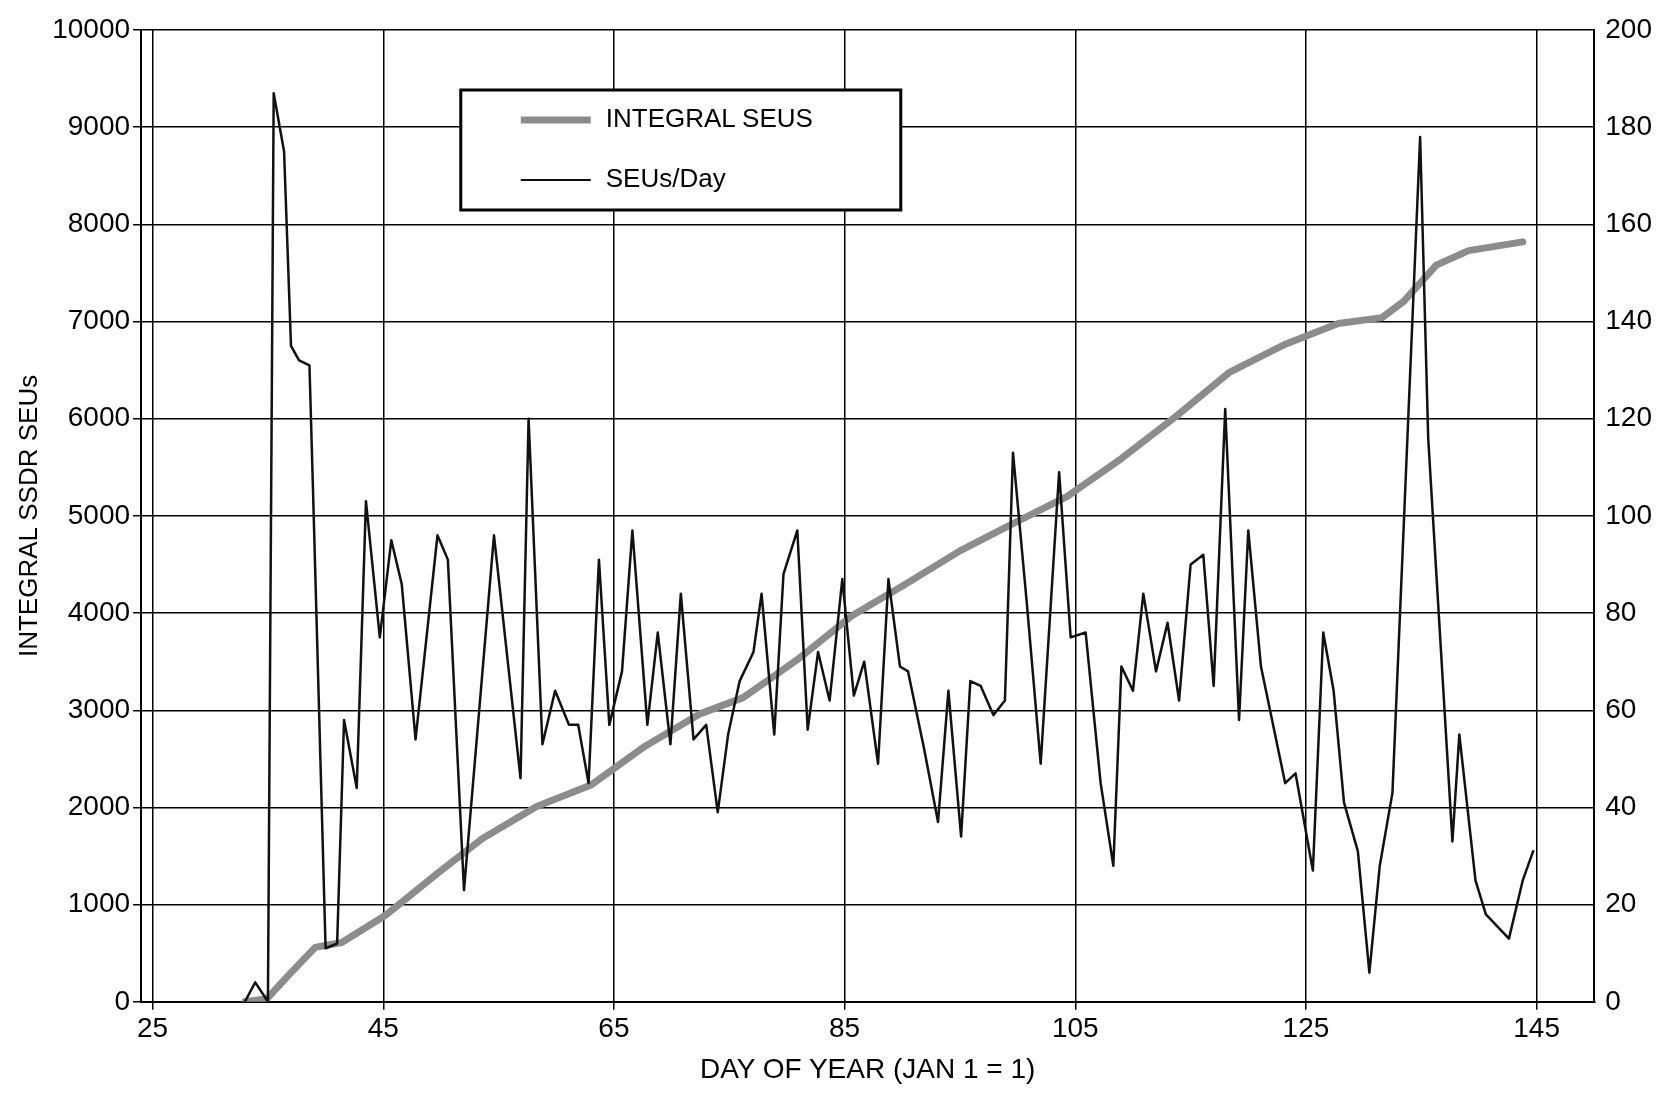  I want to click on x-tick-label: 65, so click(614, 1028).